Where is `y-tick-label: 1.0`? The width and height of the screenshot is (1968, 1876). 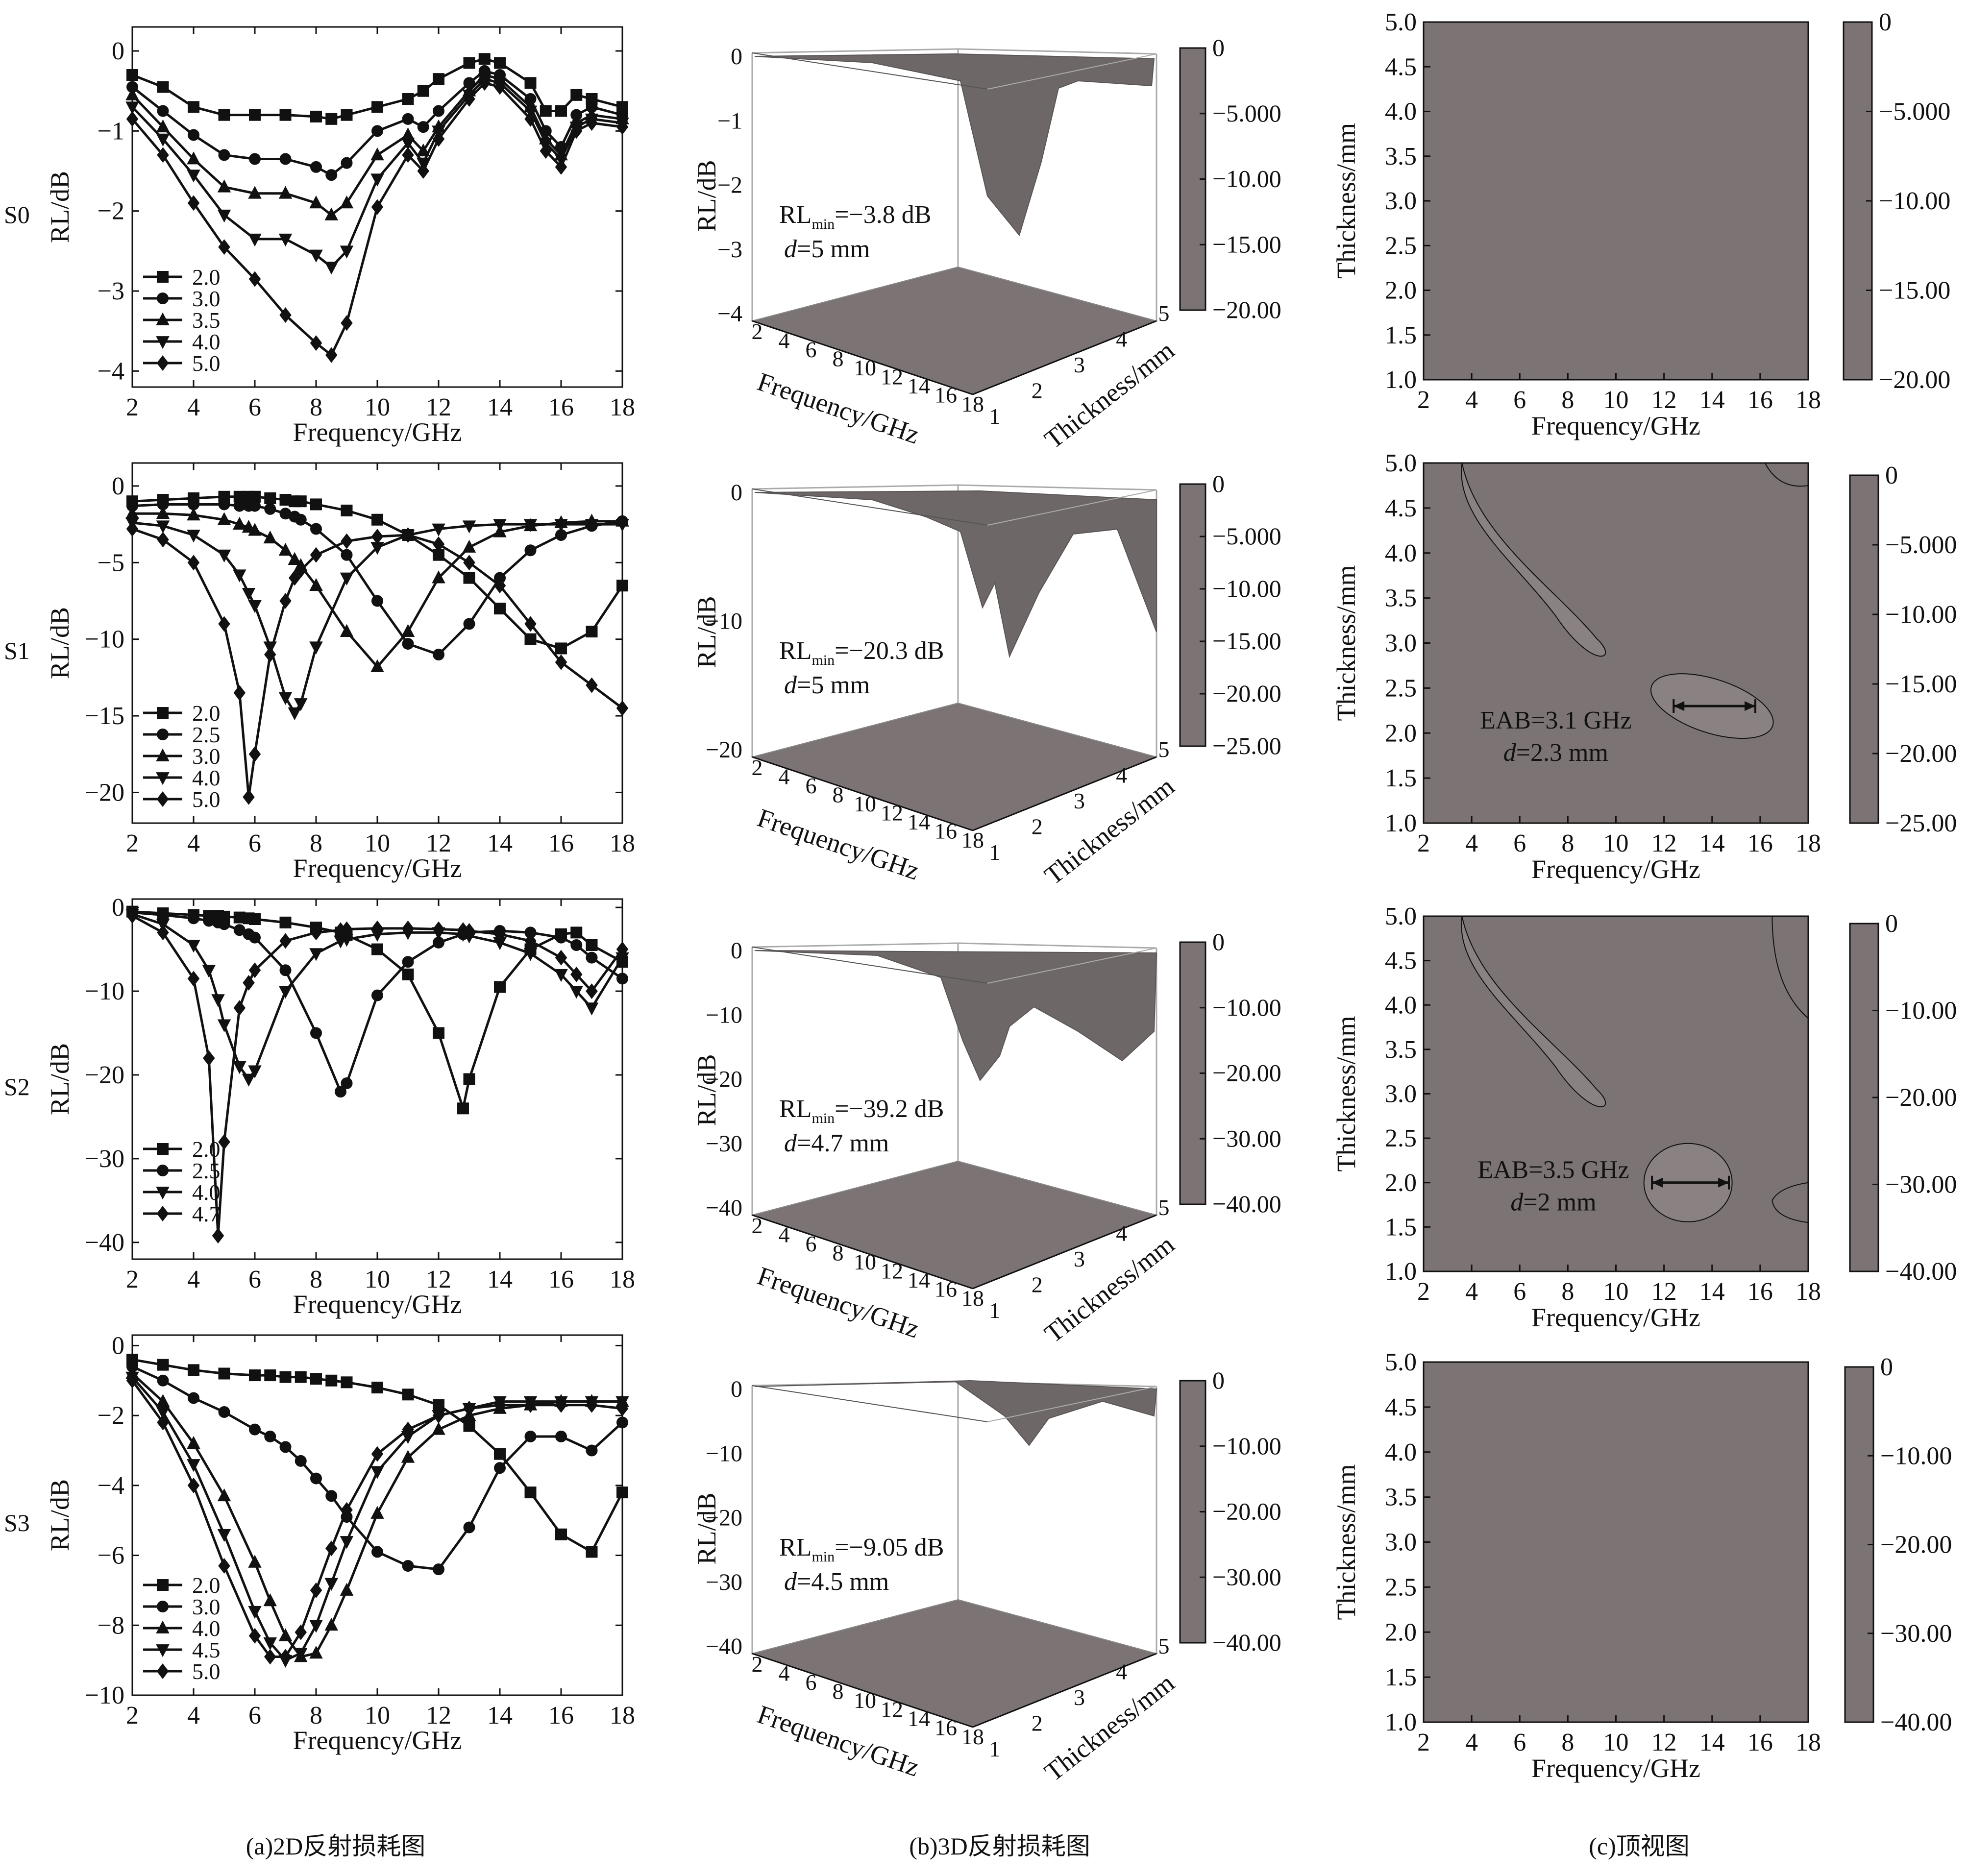 y-tick-label: 1.0 is located at coordinates (1401, 1722).